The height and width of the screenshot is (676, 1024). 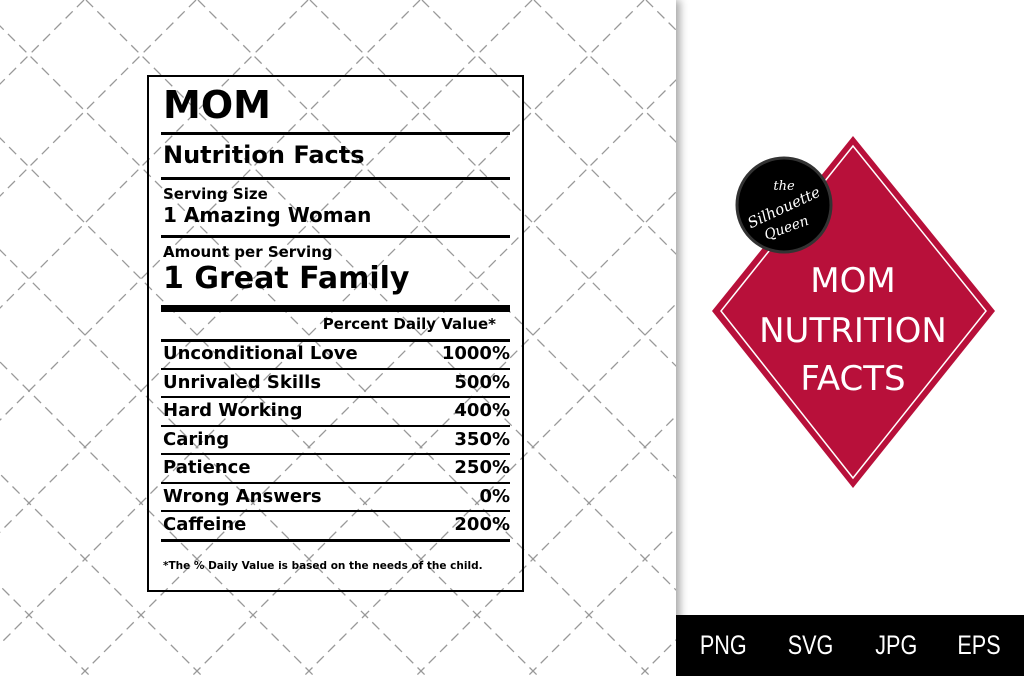 What do you see at coordinates (242, 496) in the screenshot?
I see `nutrient-name: Wrong Answers` at bounding box center [242, 496].